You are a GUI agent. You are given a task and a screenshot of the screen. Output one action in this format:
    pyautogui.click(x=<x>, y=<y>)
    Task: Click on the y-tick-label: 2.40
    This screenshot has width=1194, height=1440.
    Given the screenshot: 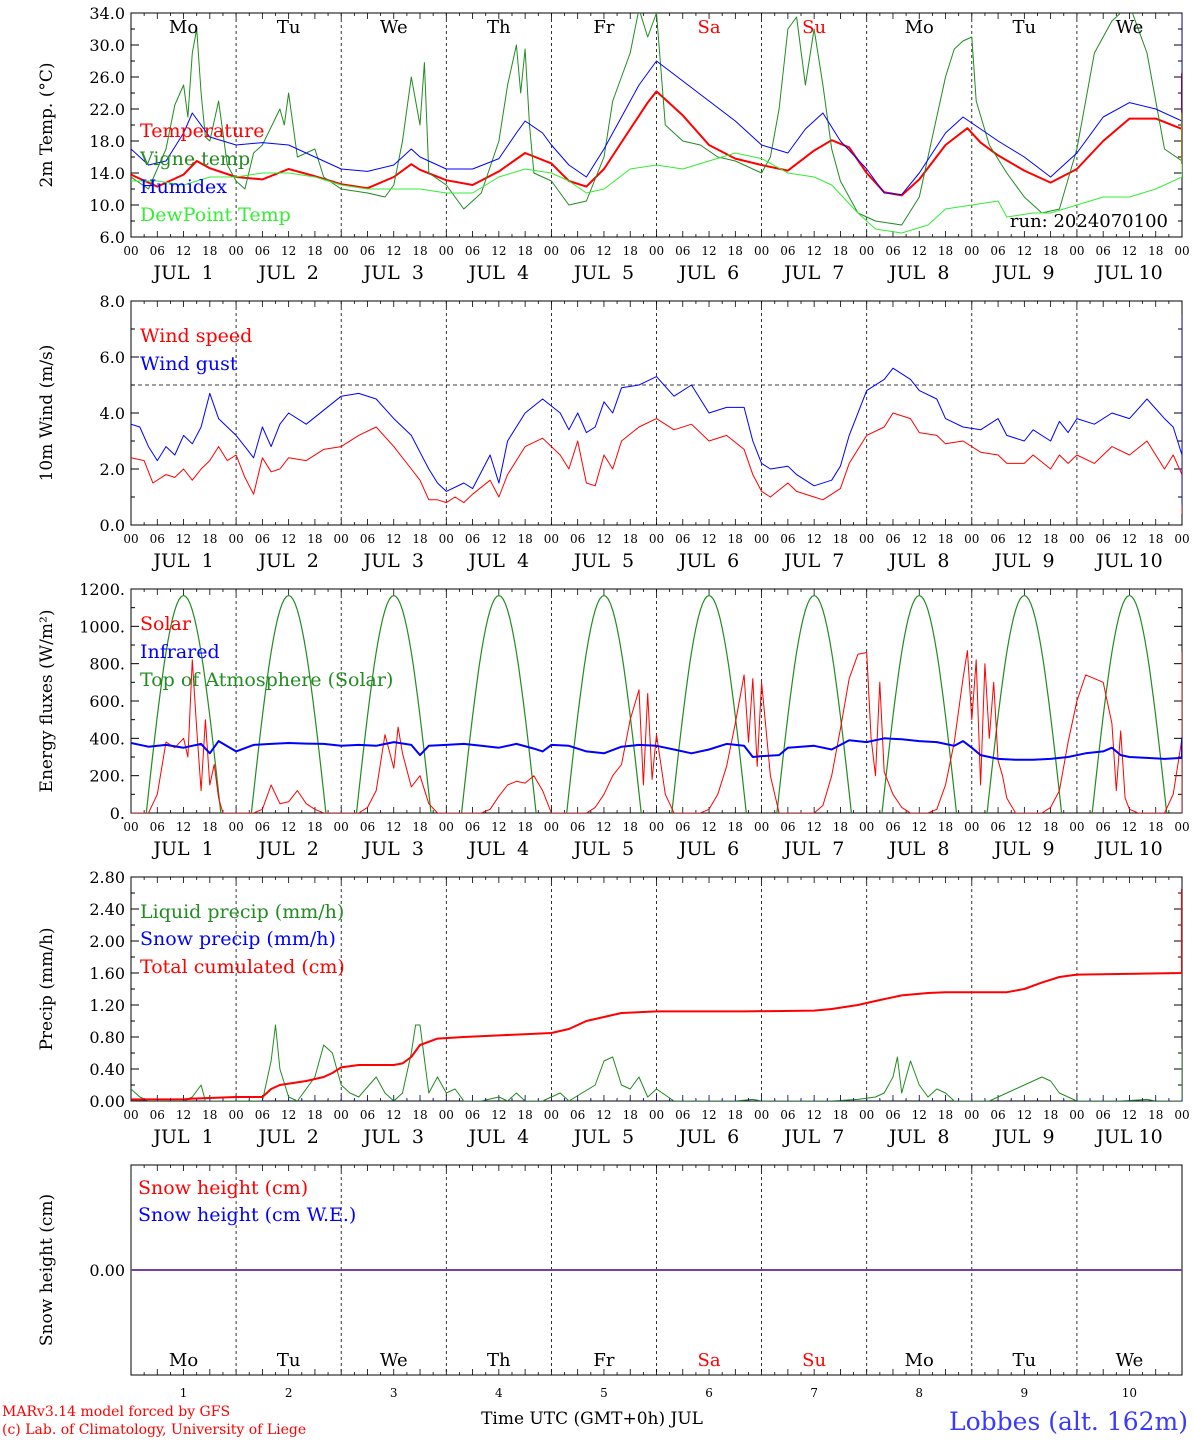 What is the action you would take?
    pyautogui.click(x=107, y=909)
    